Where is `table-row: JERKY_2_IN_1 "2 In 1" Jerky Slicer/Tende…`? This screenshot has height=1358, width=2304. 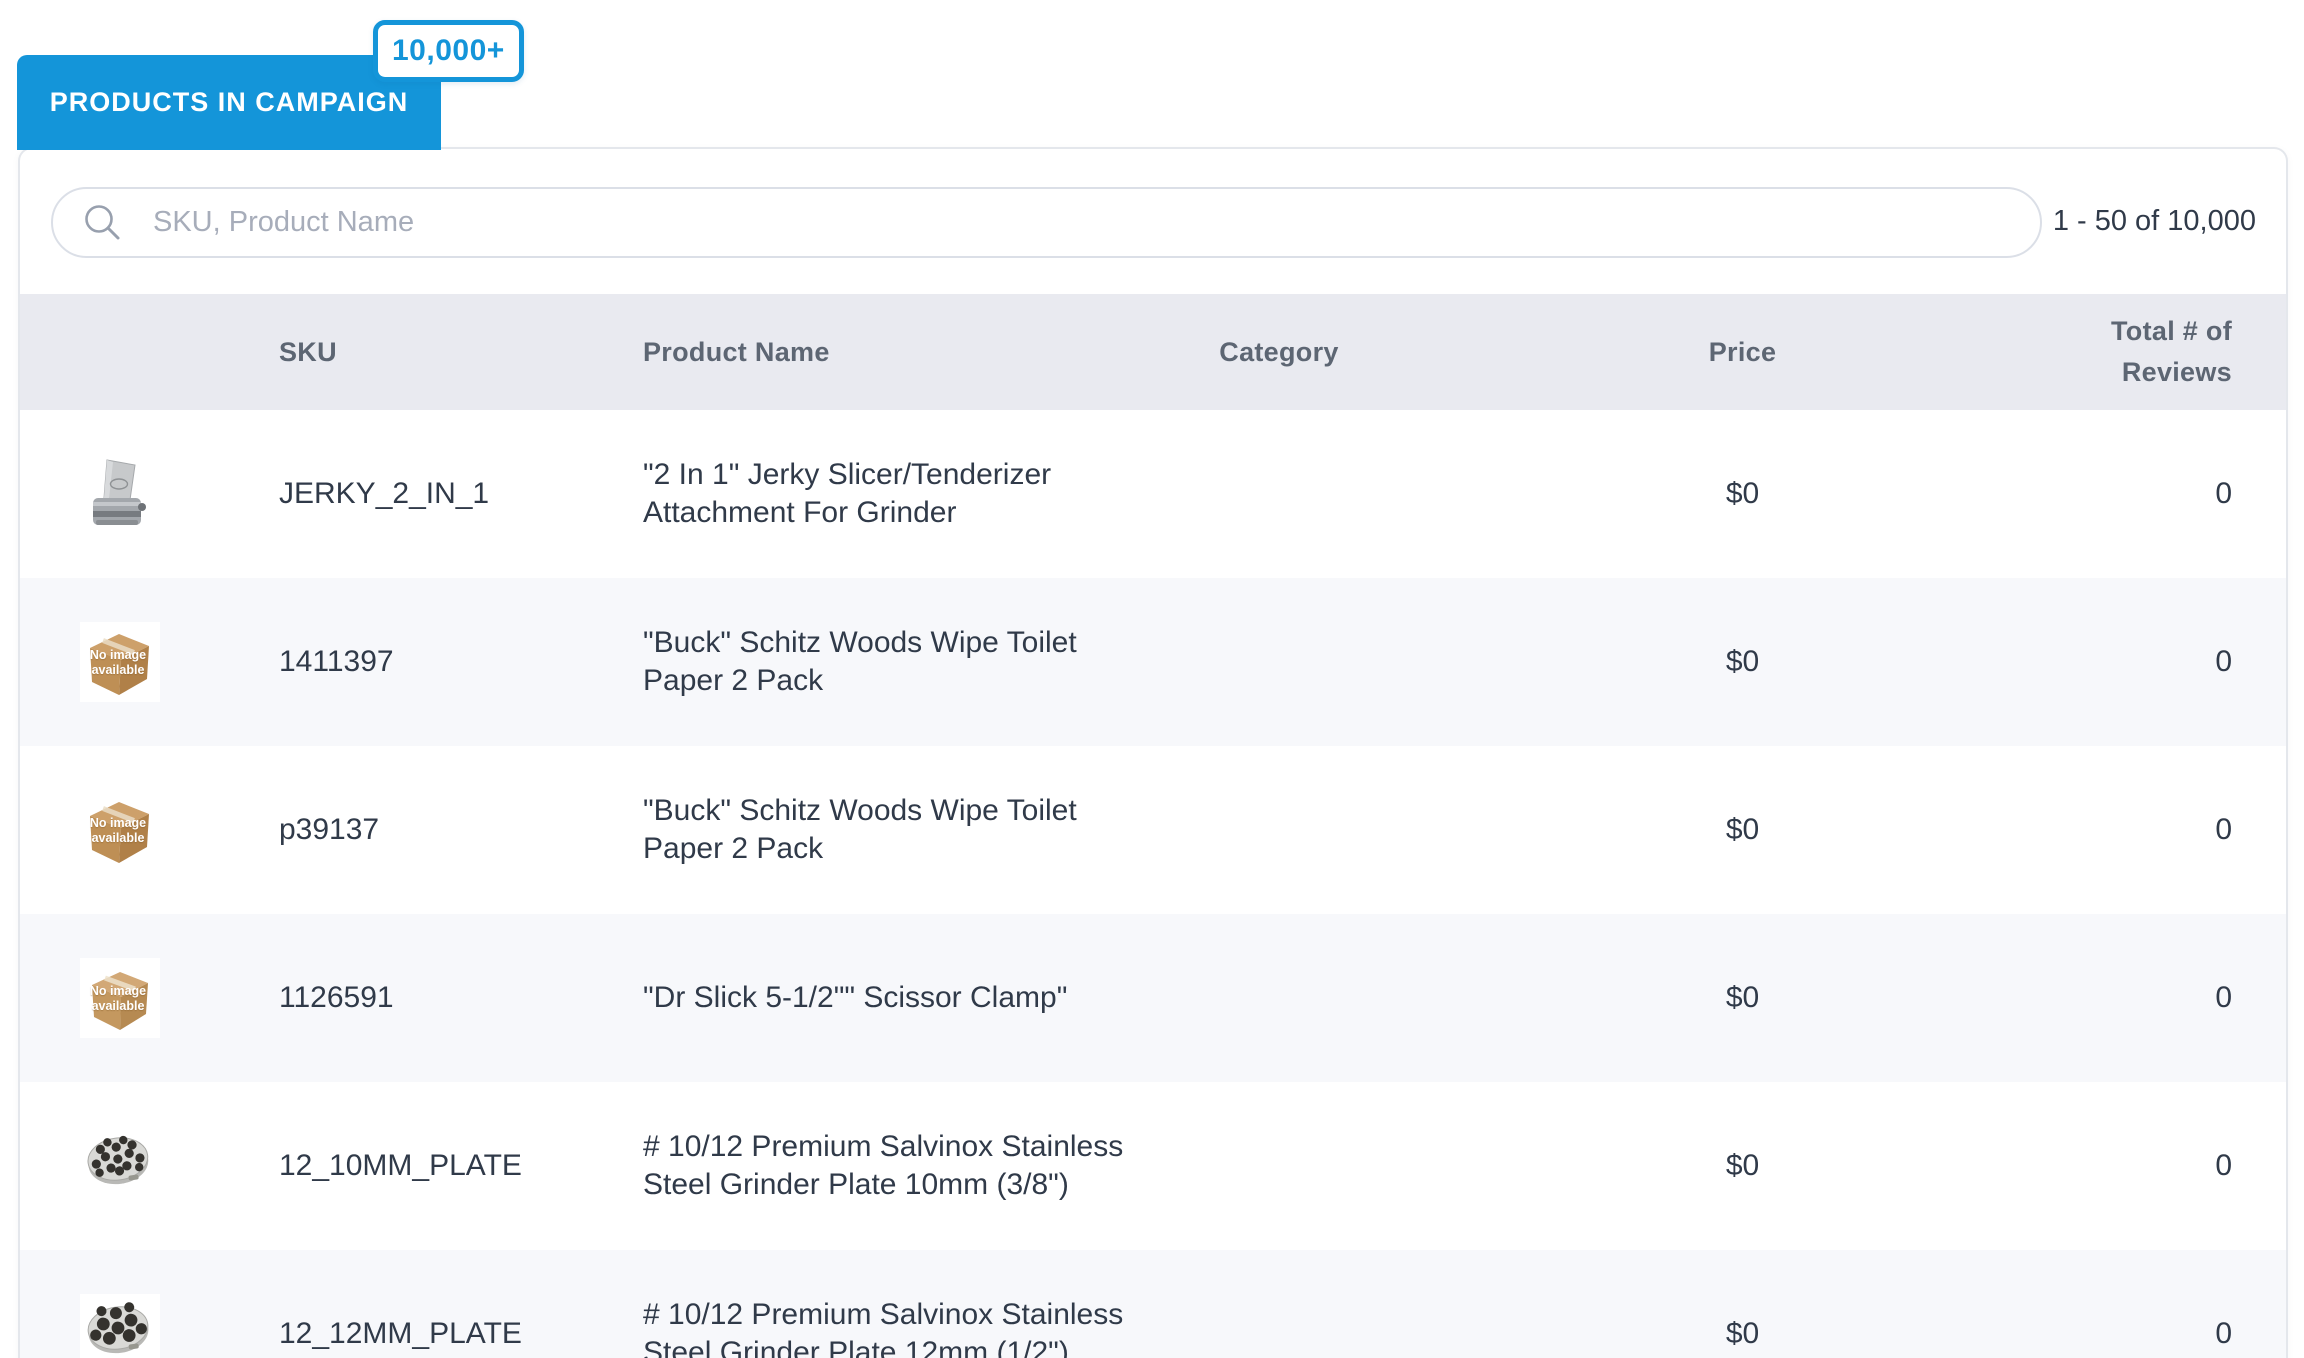 table-row: JERKY_2_IN_1 "2 In 1" Jerky Slicer/Tende… is located at coordinates (1153, 494).